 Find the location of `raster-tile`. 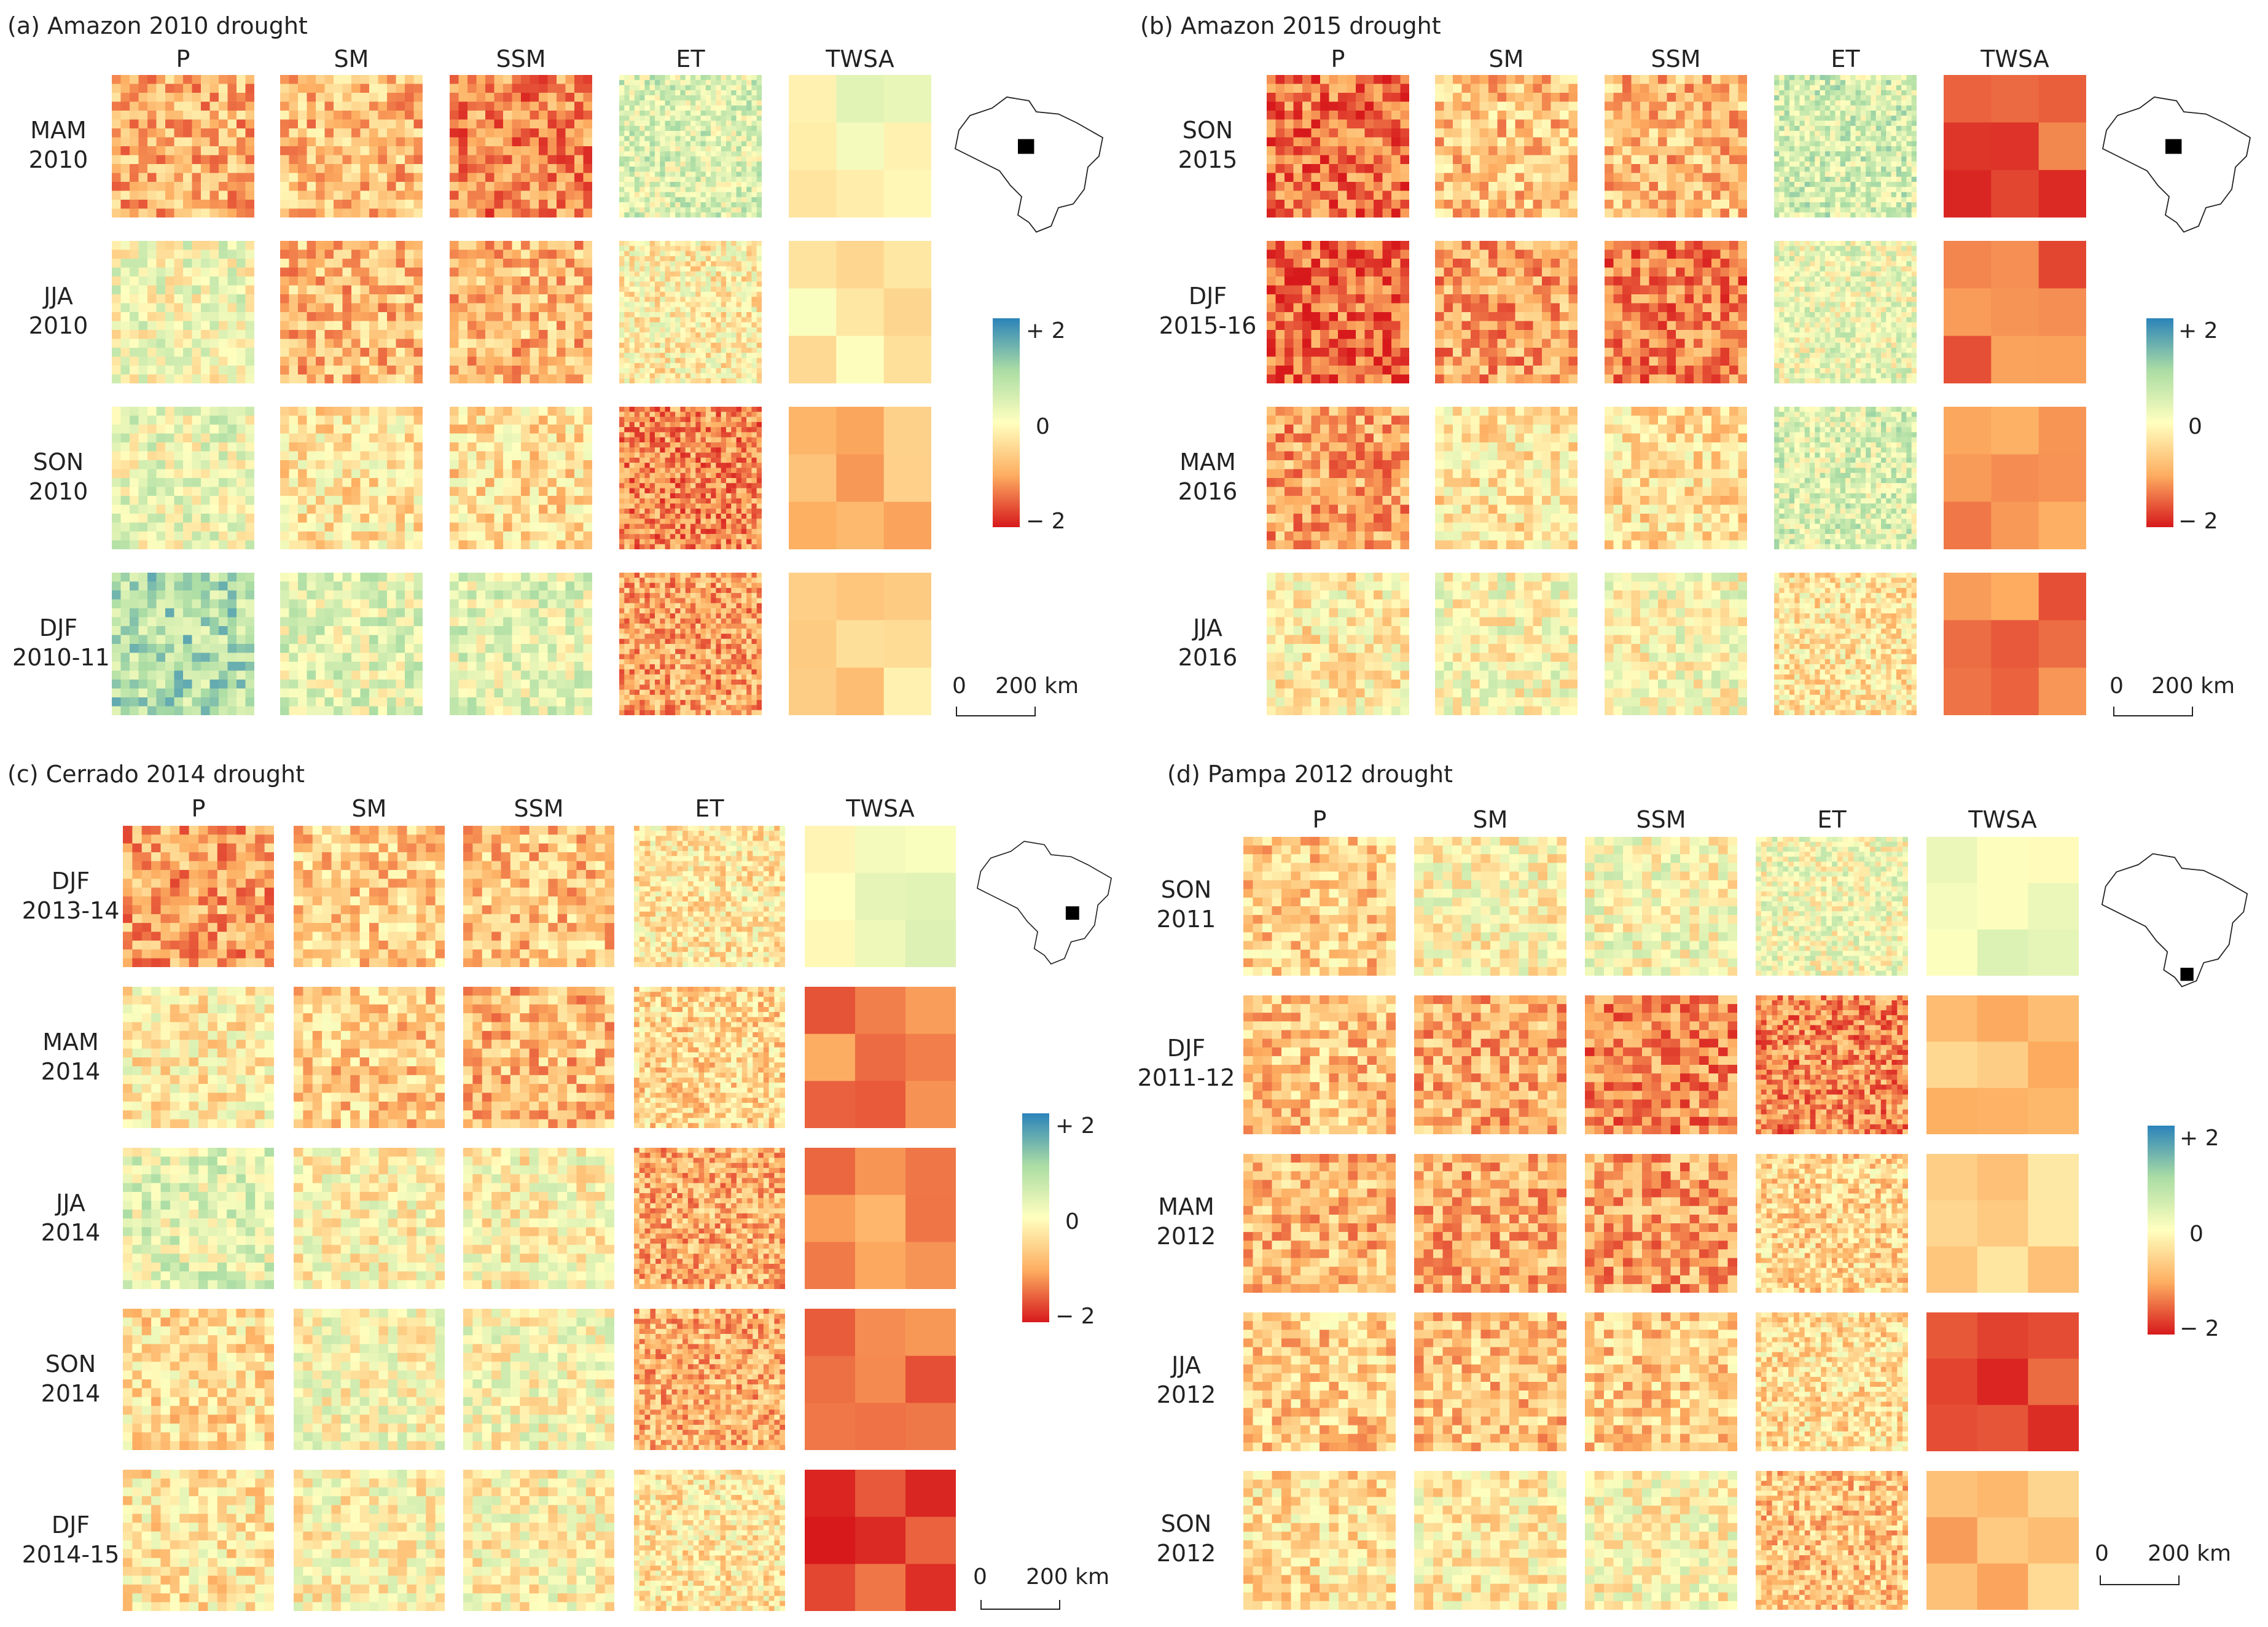

raster-tile is located at coordinates (860, 312).